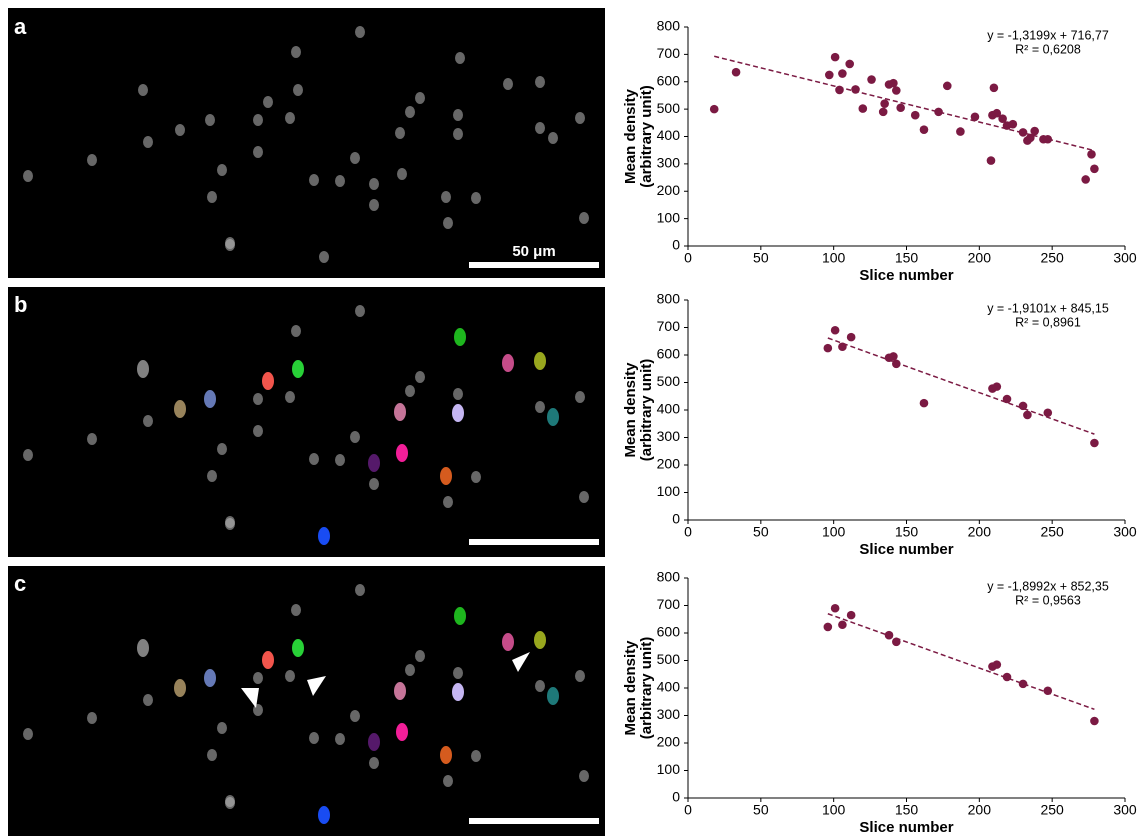 This screenshot has width=1144, height=836. I want to click on x-tick-label: 100, so click(834, 810).